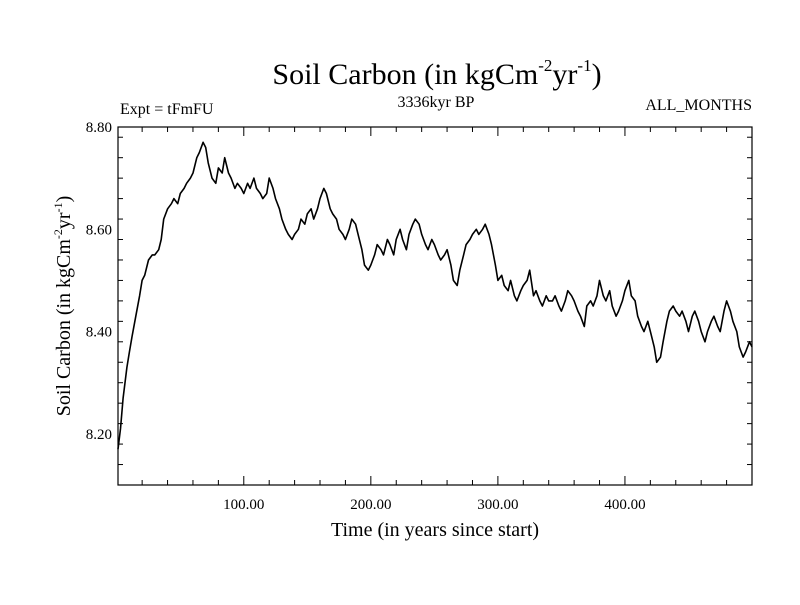 The image size is (800, 605). Describe the element at coordinates (64, 328) in the screenshot. I see `y-axis-label-main: Soil Carbon (in kgCm` at that location.